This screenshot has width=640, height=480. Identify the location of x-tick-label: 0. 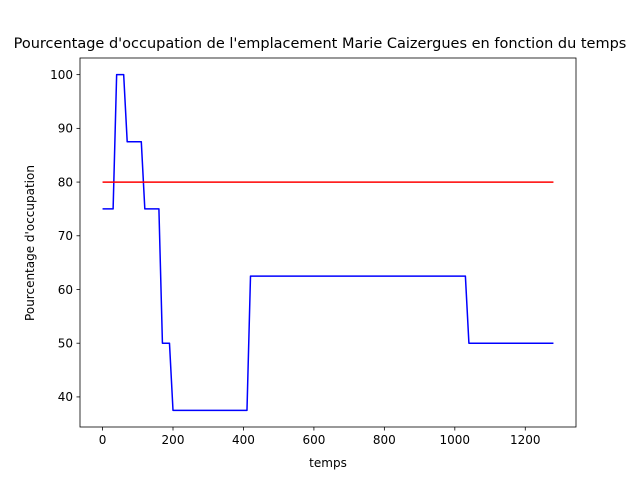
(103, 440).